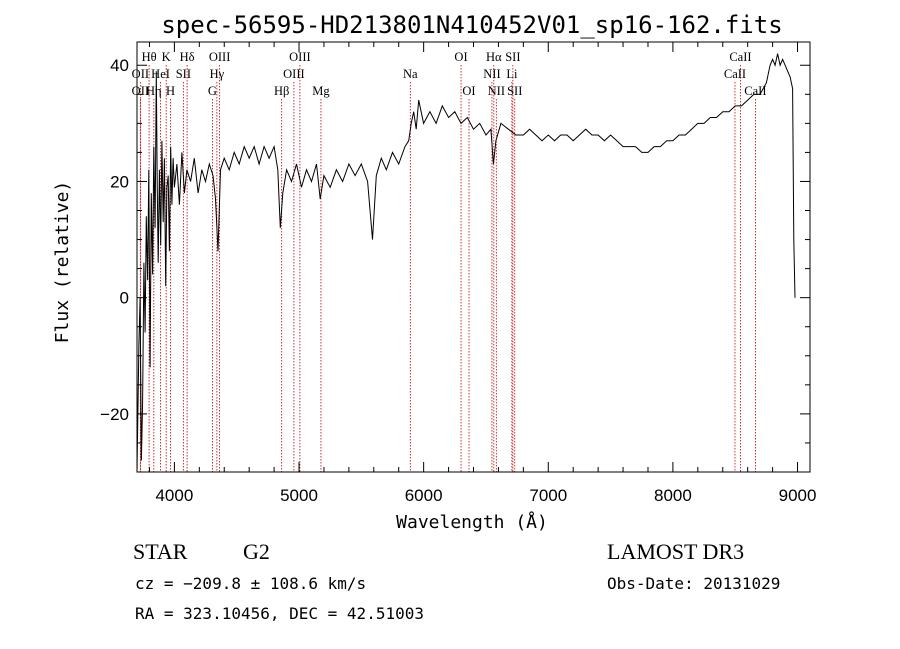 This screenshot has height=649, width=900. What do you see at coordinates (424, 495) in the screenshot?
I see `x-tick-label: 6000` at bounding box center [424, 495].